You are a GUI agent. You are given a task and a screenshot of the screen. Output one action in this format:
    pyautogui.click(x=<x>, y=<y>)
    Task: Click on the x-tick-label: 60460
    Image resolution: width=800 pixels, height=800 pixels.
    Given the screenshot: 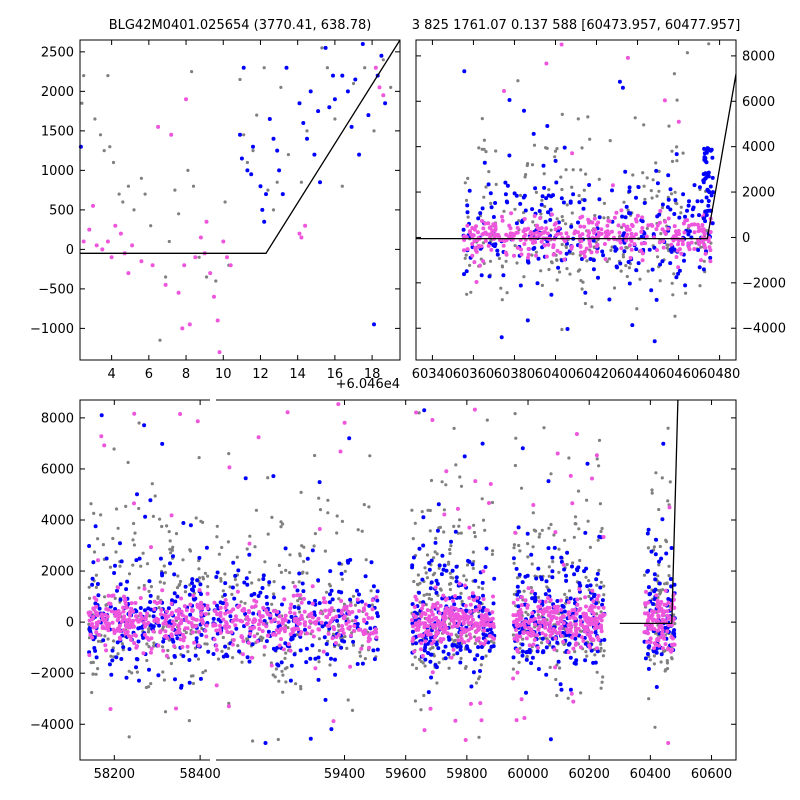 What is the action you would take?
    pyautogui.click(x=678, y=374)
    